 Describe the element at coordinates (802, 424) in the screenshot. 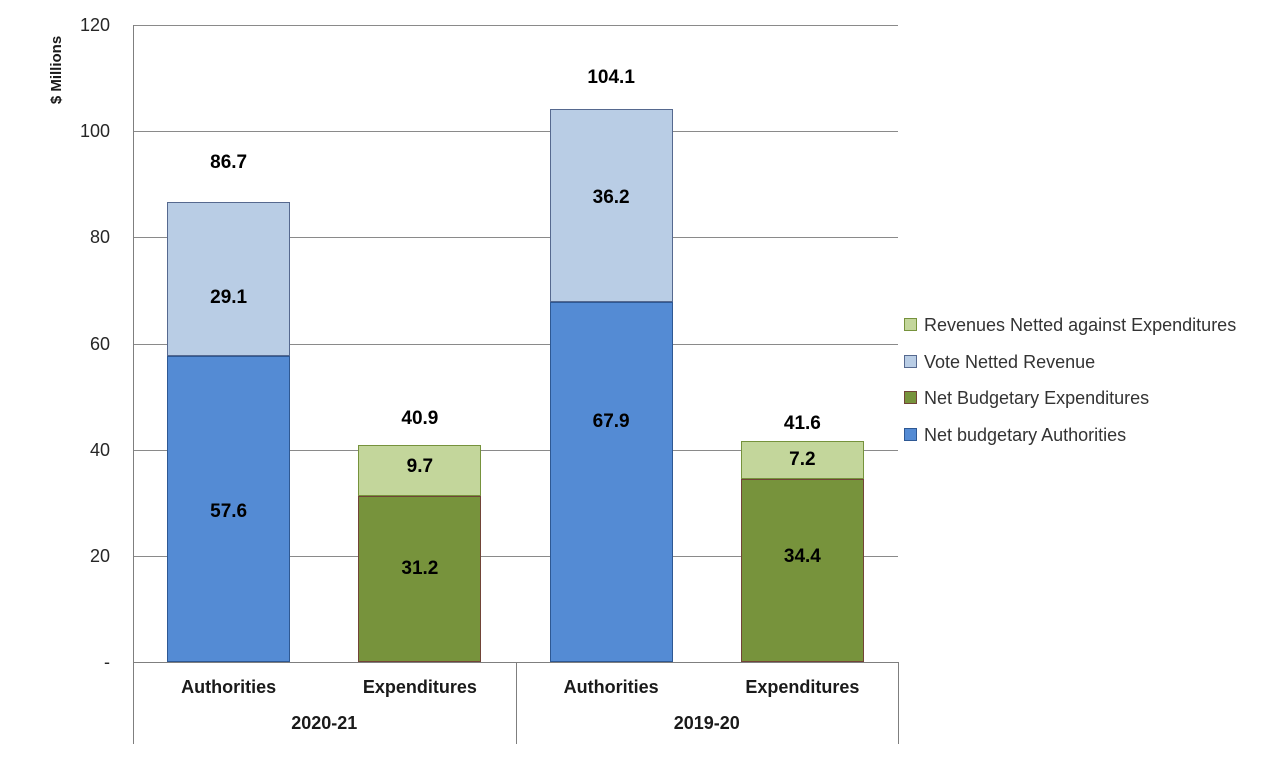

I see `bar-total-label: 41.6` at that location.